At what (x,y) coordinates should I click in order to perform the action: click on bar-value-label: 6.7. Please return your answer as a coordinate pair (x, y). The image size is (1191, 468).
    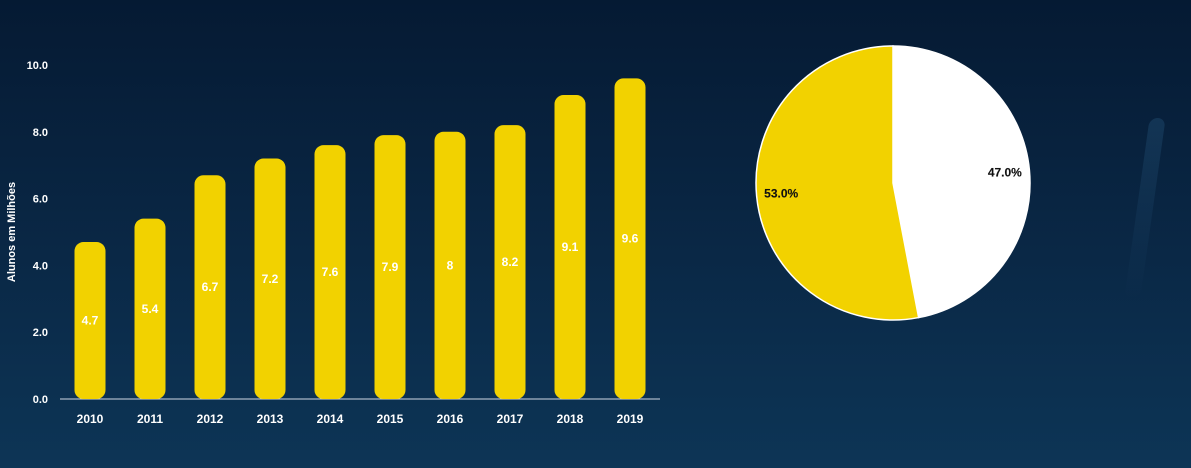
    Looking at the image, I should click on (210, 287).